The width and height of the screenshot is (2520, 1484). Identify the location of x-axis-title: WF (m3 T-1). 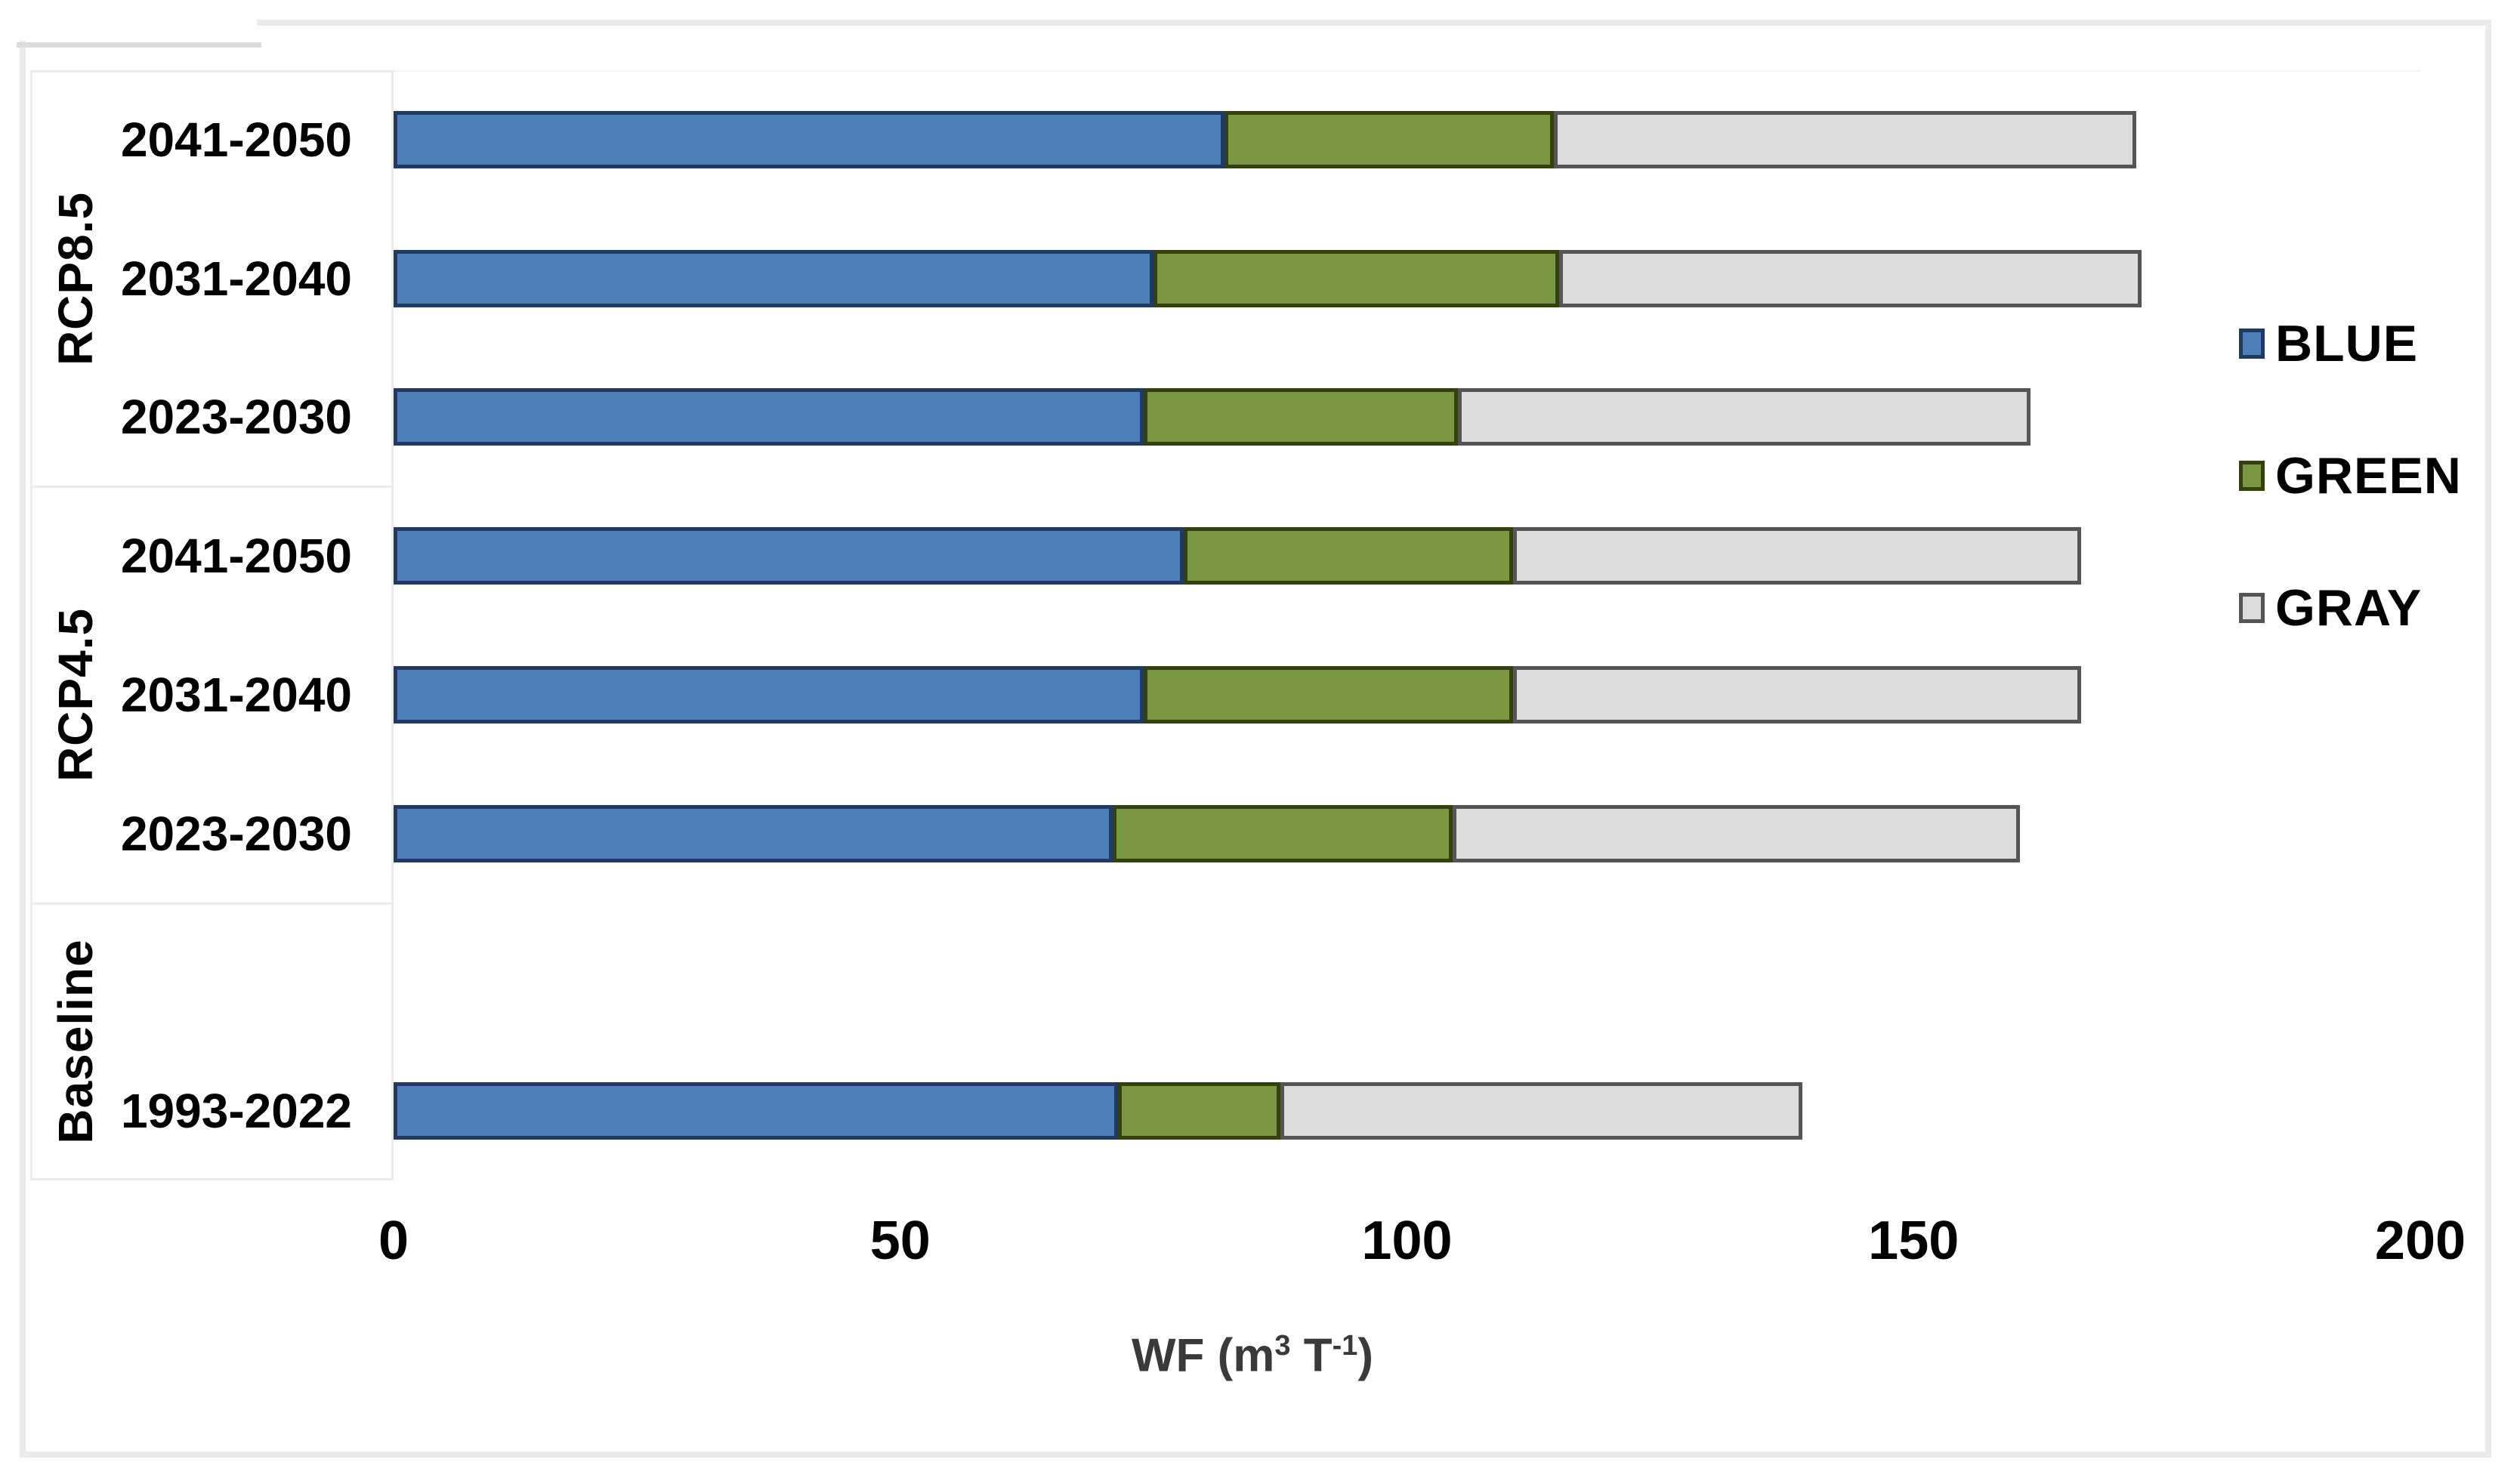
(1252, 1356).